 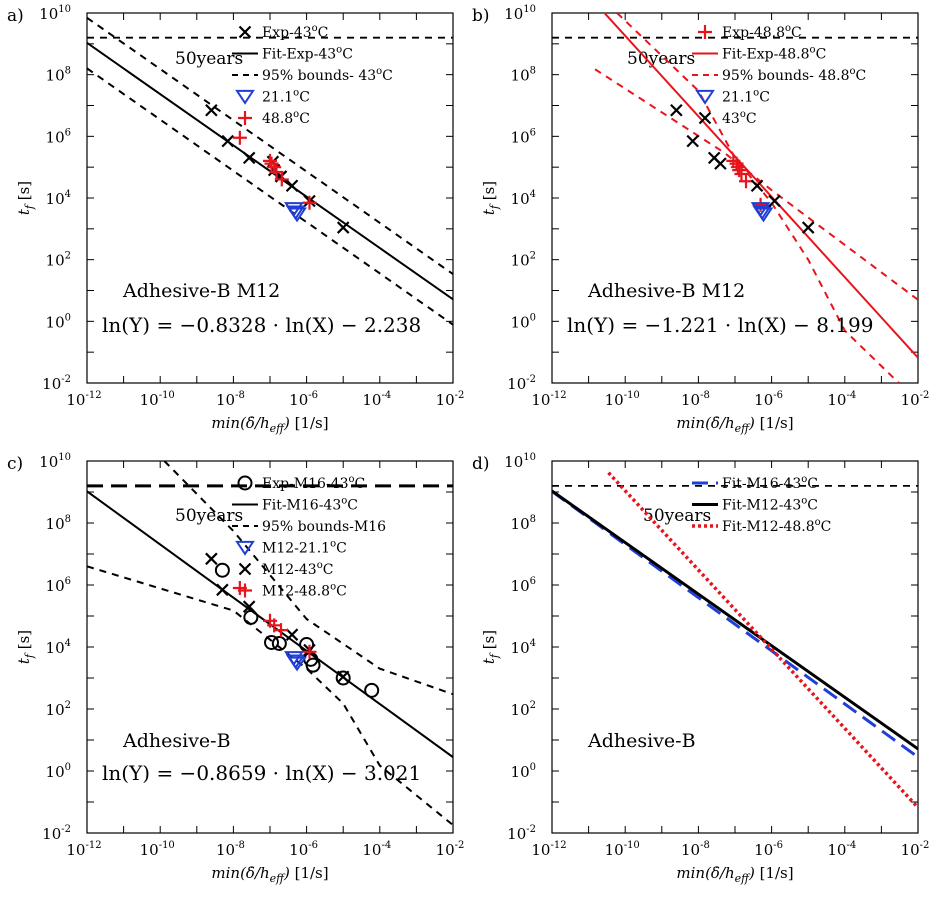 I want to click on legend-entry: 95% bounds- 43oC, so click(x=327, y=75).